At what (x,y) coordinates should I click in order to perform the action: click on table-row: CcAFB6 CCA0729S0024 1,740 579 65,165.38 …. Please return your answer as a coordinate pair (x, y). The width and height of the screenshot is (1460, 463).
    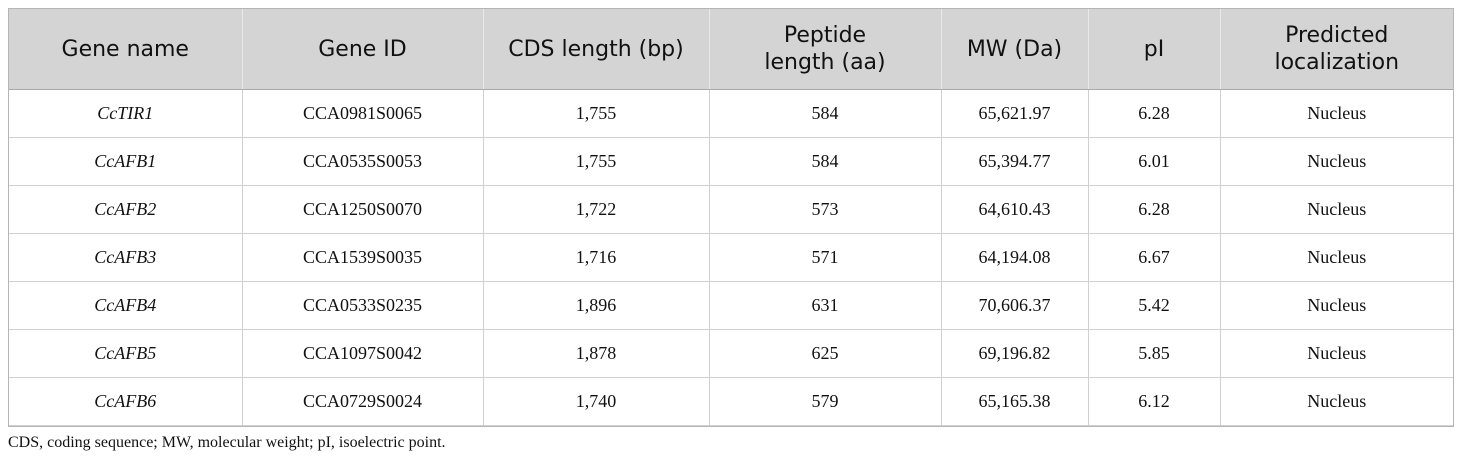
    Looking at the image, I should click on (731, 401).